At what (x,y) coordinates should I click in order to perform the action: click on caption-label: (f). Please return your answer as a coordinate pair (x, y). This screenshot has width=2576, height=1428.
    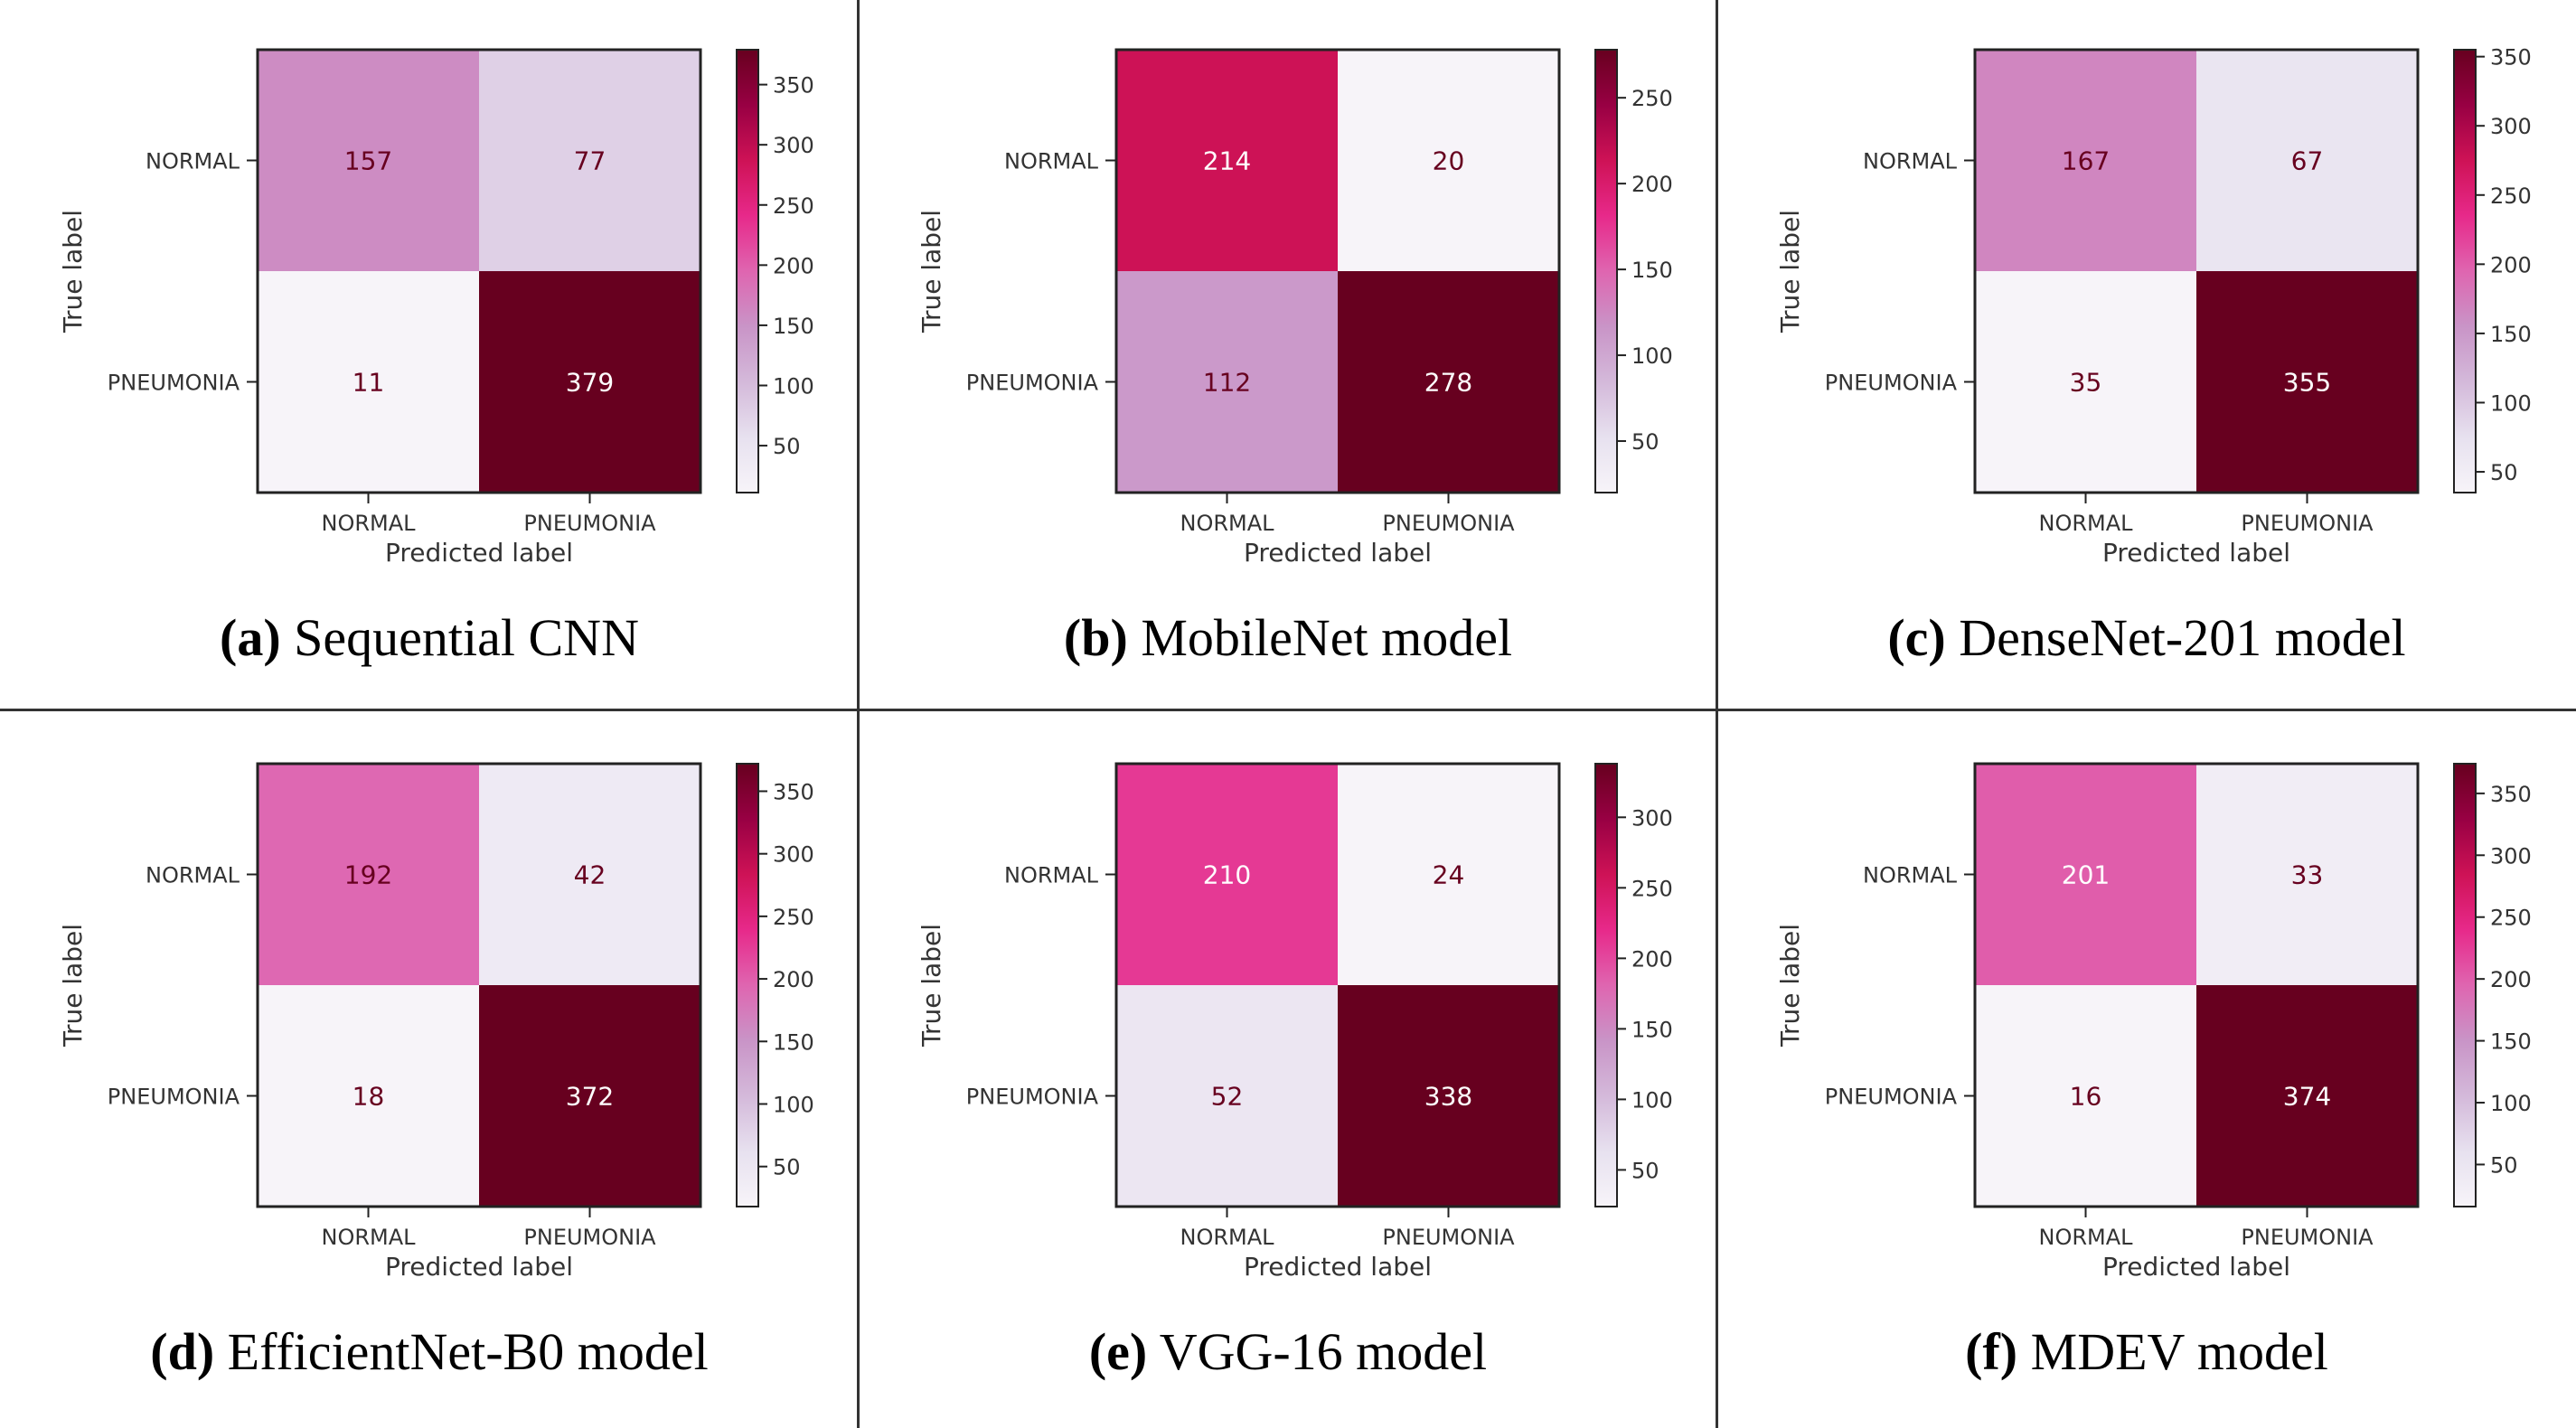
    Looking at the image, I should click on (1992, 1351).